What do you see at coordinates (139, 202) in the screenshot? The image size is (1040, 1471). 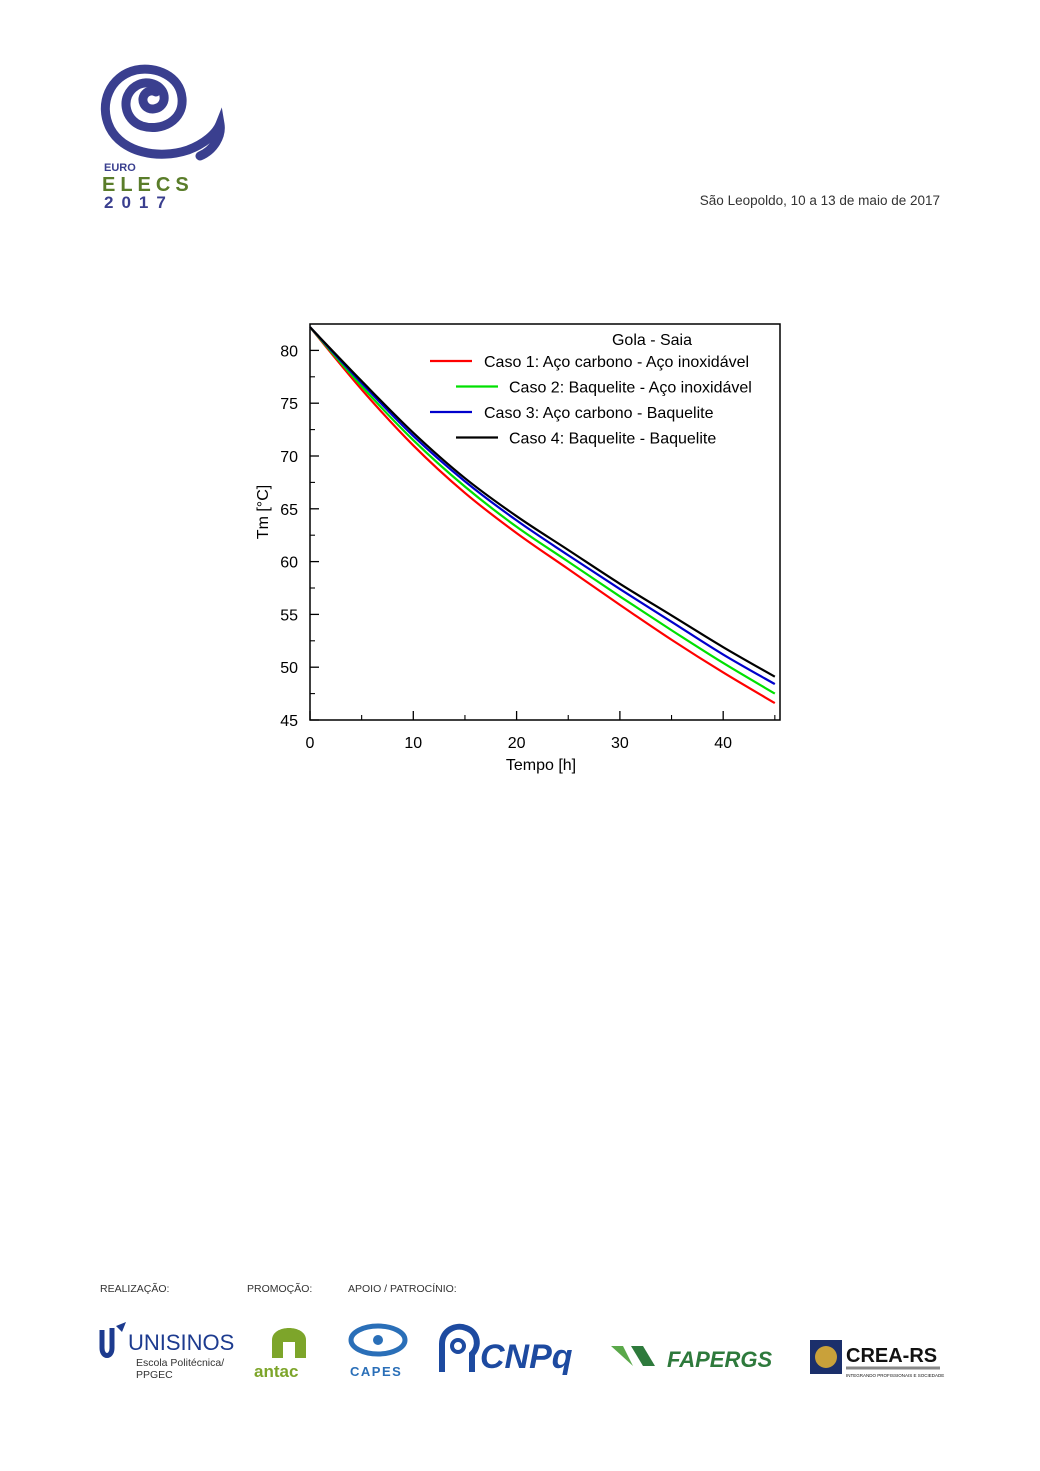 I see `logo-year-text: 2017` at bounding box center [139, 202].